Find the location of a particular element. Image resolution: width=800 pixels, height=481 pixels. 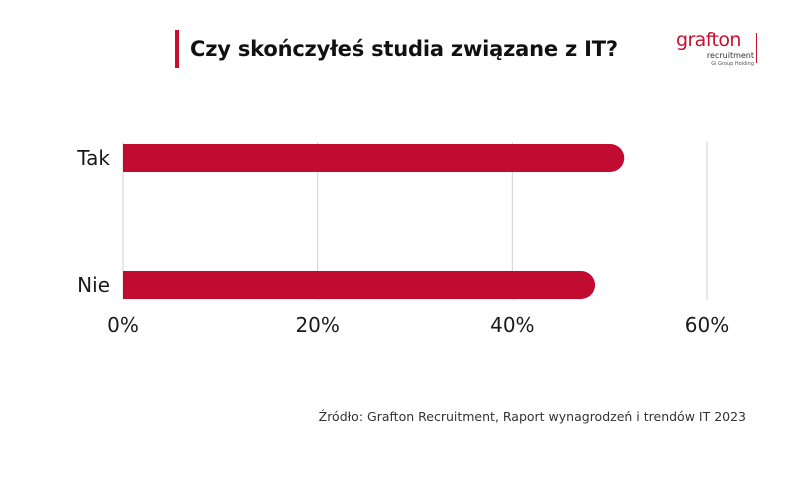

title-block: Czy skończyłeś studia związane z IT? is located at coordinates (396, 49).